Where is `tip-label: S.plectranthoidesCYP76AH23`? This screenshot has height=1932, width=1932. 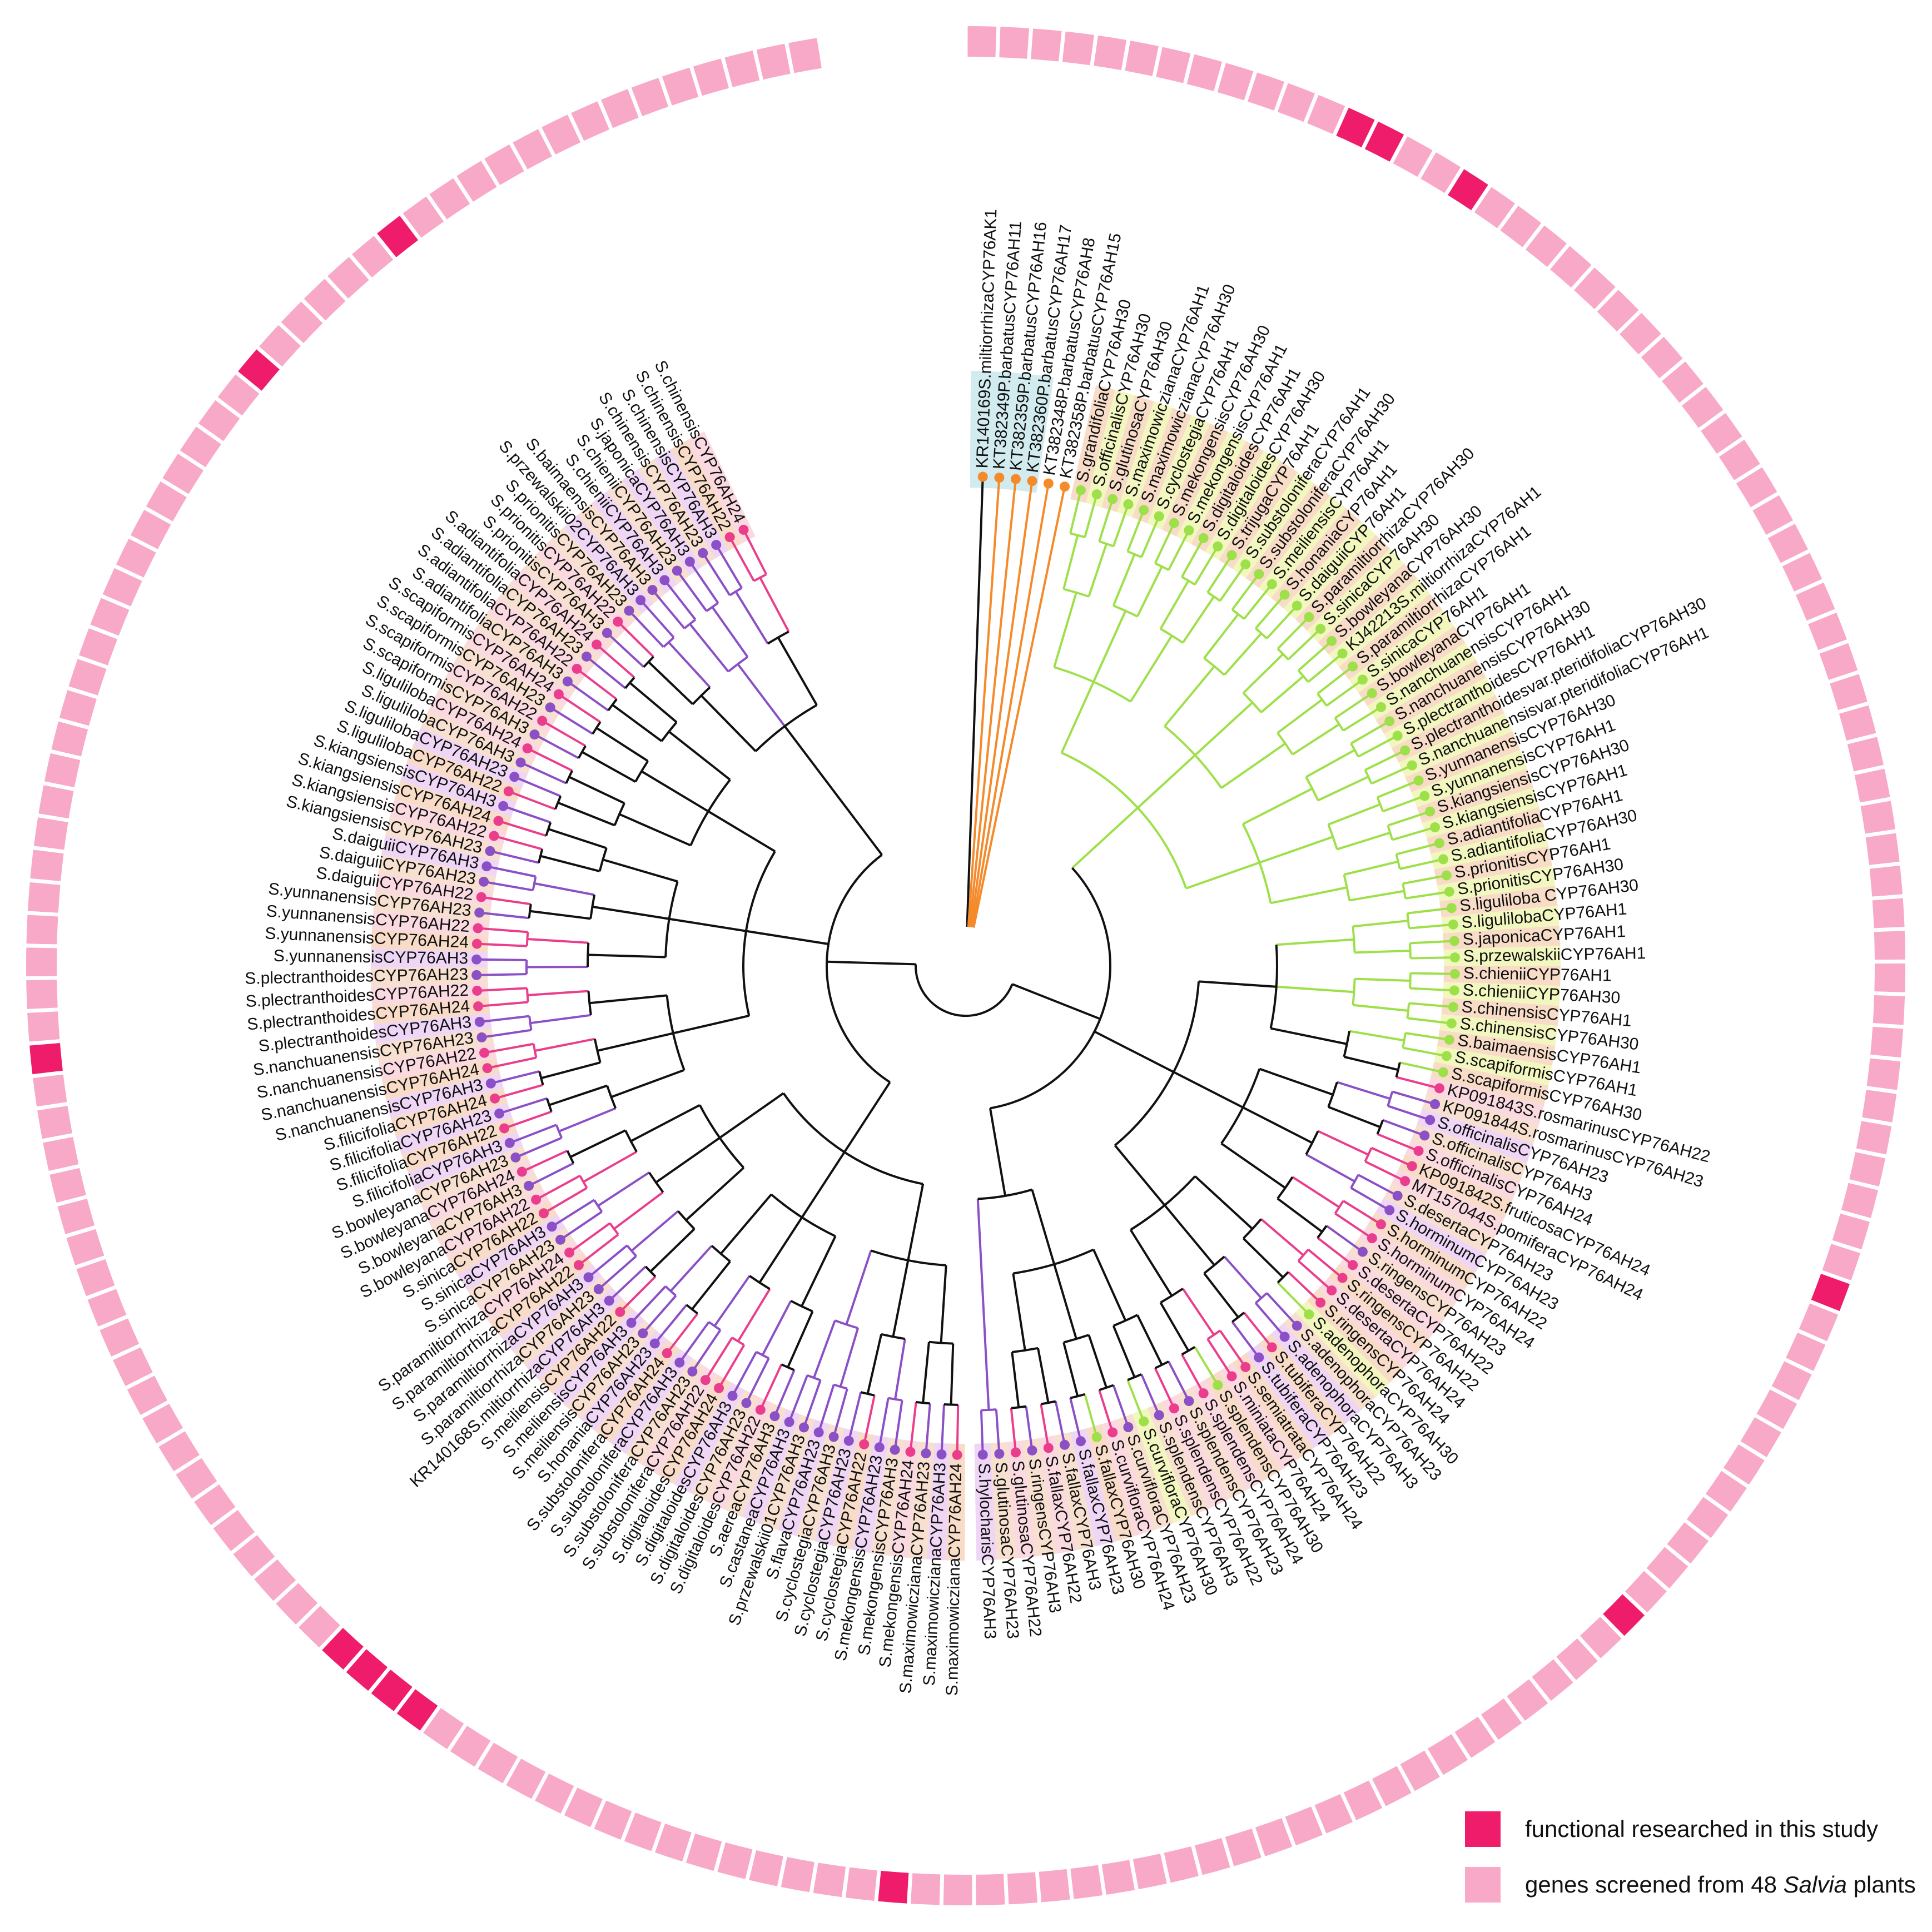 tip-label: S.plectranthoidesCYP76AH23 is located at coordinates (356, 976).